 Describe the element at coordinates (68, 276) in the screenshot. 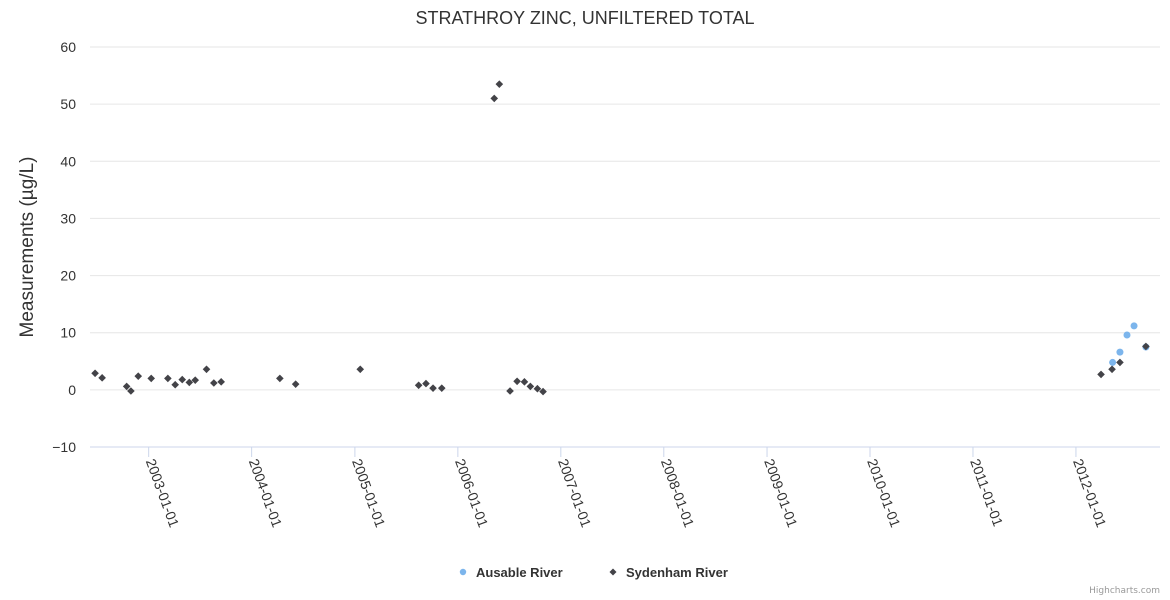

I see `y-tick-label: 20` at that location.